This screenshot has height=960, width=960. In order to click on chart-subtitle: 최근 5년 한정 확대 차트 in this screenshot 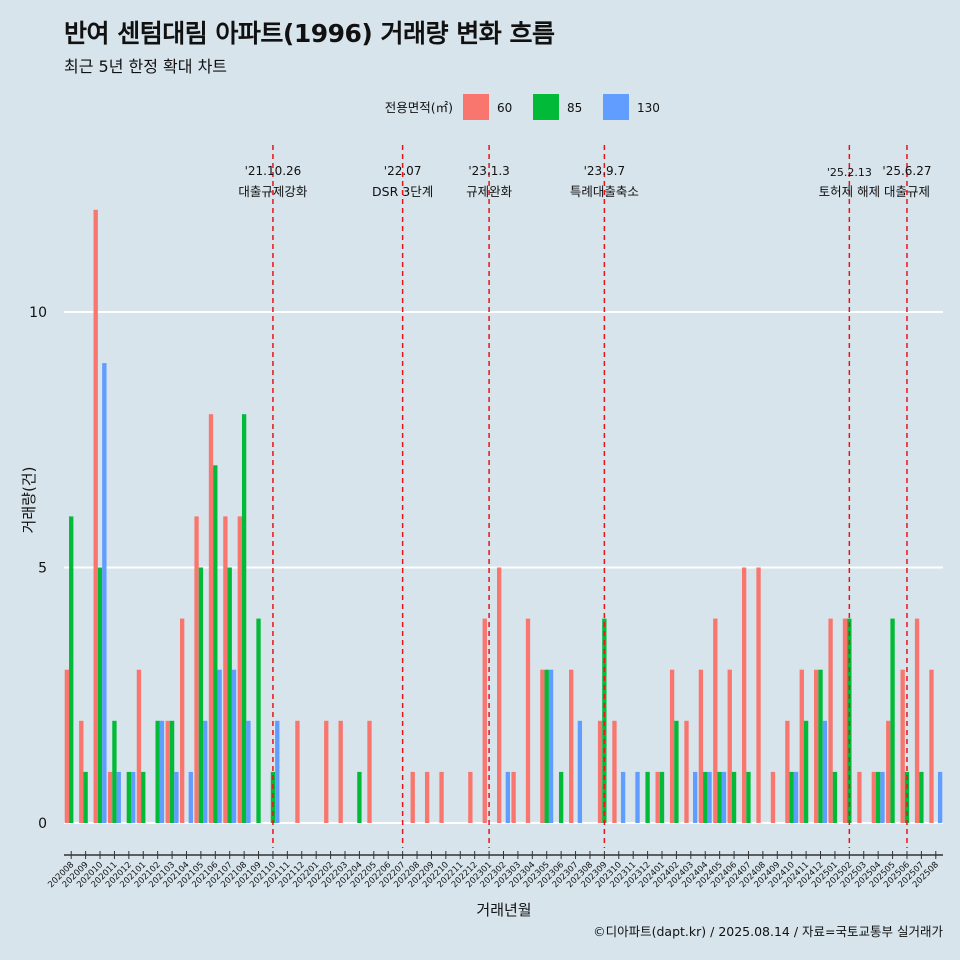, I will do `click(146, 66)`.